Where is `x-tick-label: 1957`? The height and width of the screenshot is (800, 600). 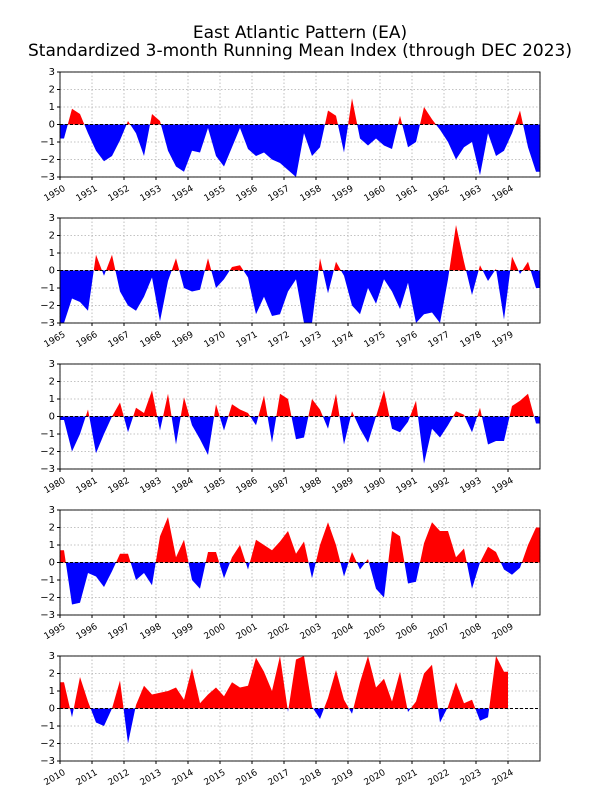 x-tick-label: 1957 is located at coordinates (279, 194).